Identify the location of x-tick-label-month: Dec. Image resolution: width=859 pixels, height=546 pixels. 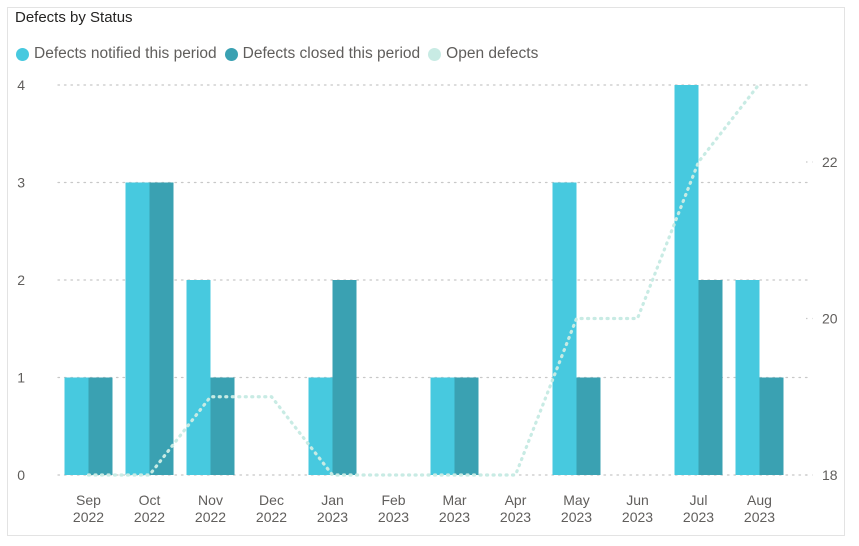
(271, 500).